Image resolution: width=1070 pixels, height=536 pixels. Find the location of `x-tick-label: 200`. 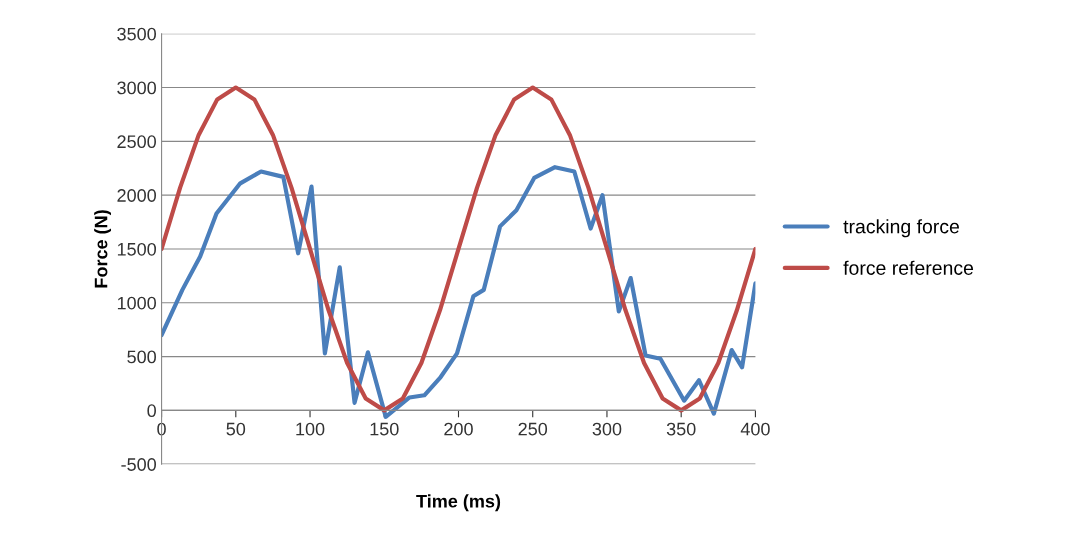

x-tick-label: 200 is located at coordinates (458, 429).